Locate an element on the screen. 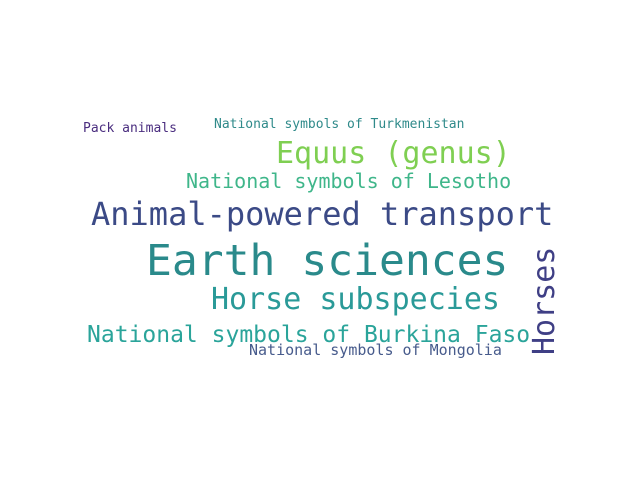  word-equus-genus: Equus (genus) is located at coordinates (393, 153).